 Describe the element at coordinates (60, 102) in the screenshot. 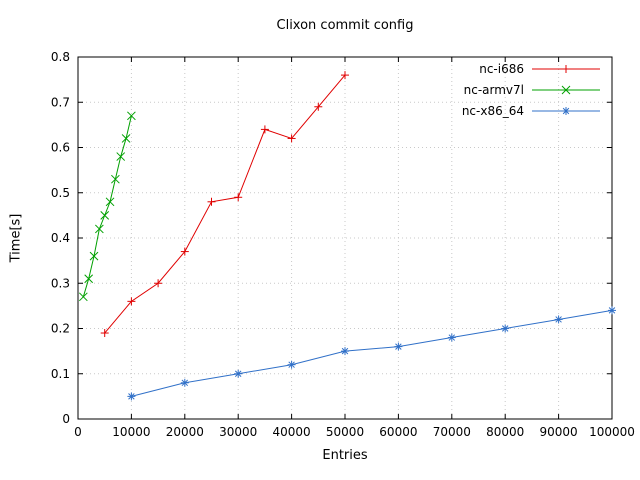

I see `y-tick-label: 0.7` at that location.